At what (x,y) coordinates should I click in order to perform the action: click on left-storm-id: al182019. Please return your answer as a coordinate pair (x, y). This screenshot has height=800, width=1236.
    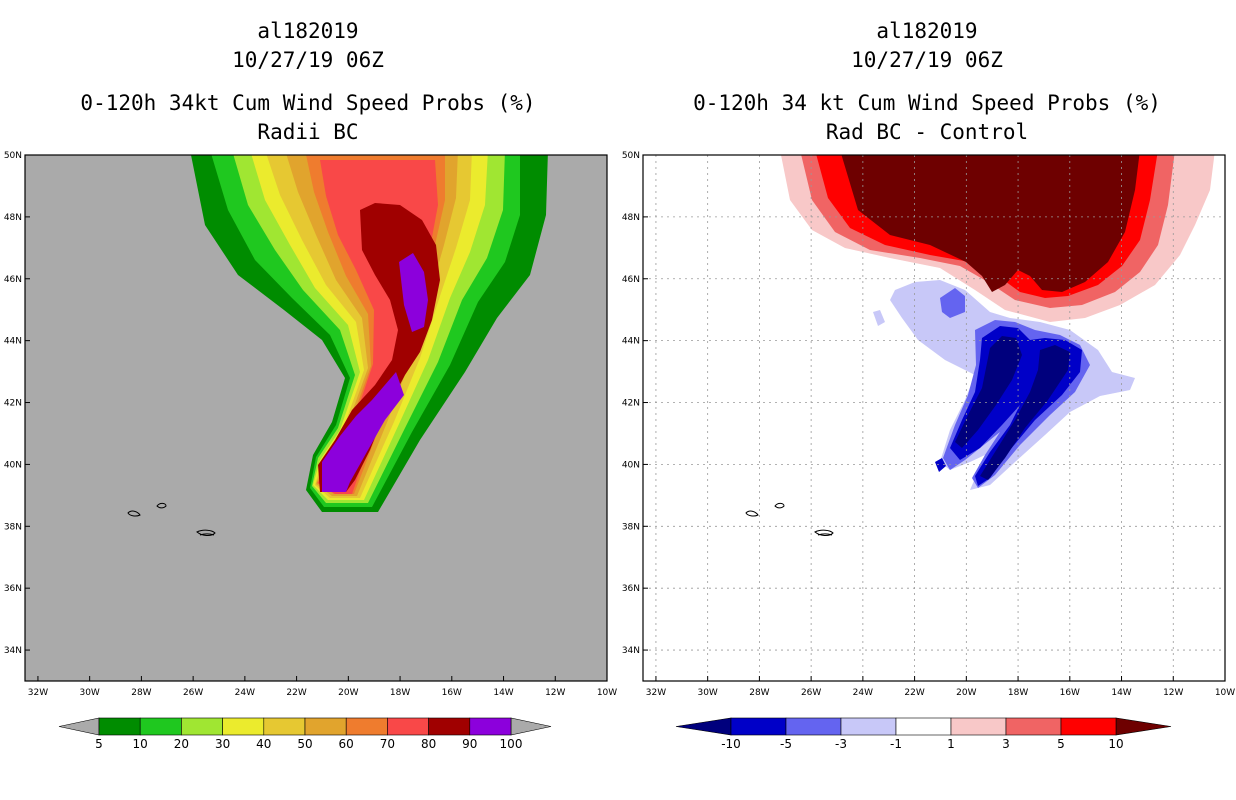
    Looking at the image, I should click on (307, 31).